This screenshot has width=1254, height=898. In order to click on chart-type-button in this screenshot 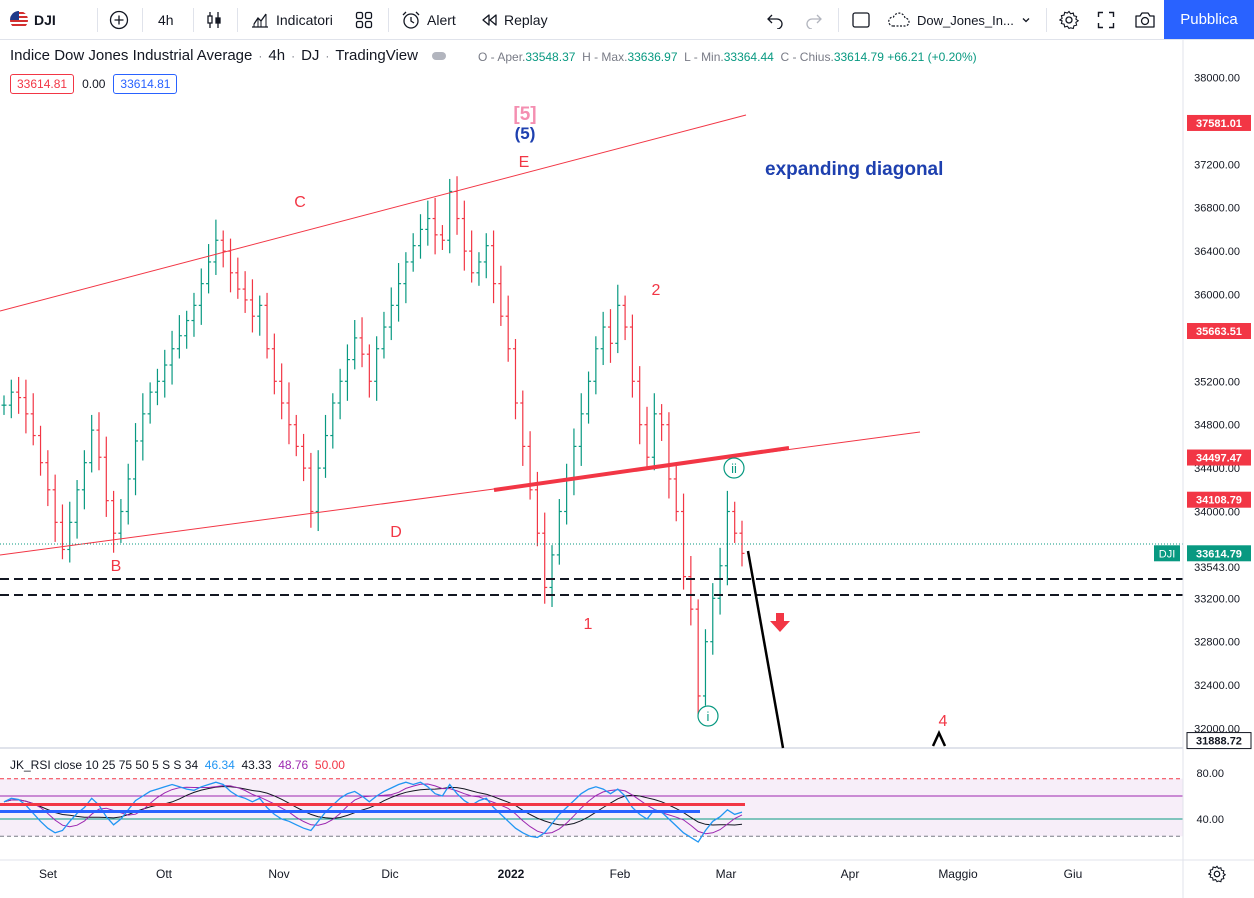, I will do `click(214, 20)`.